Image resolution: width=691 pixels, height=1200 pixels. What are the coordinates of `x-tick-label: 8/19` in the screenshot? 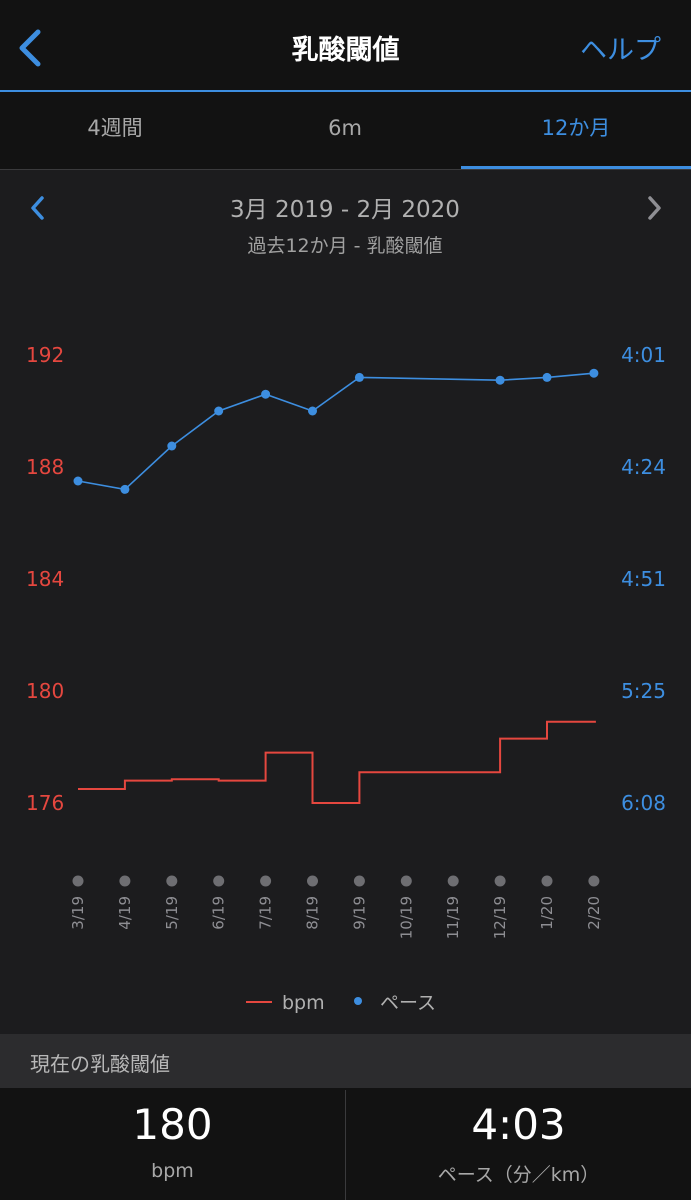 It's located at (313, 913).